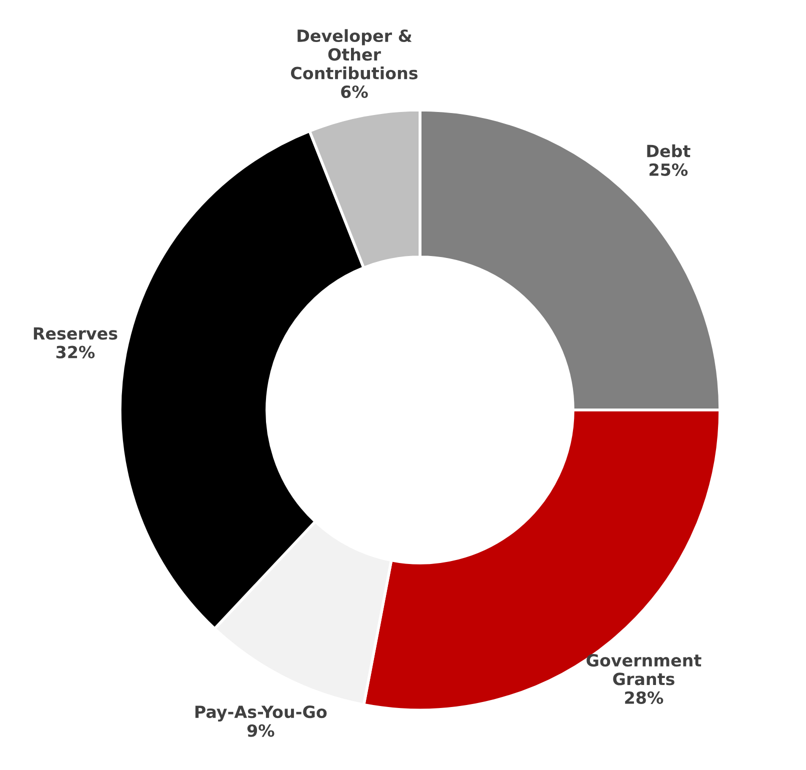  I want to click on data-label: 32%, so click(75, 352).